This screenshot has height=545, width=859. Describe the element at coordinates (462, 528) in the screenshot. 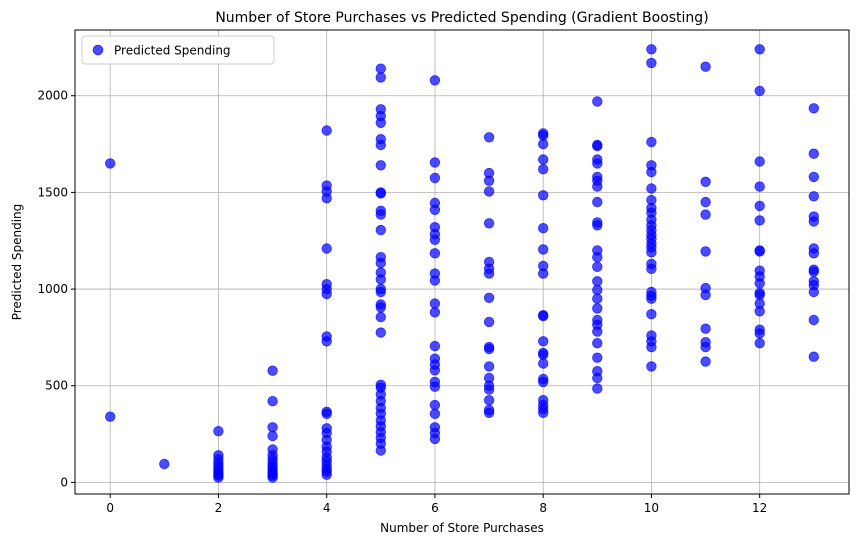

I see `x-axis-label: Number of Store Purchases` at that location.